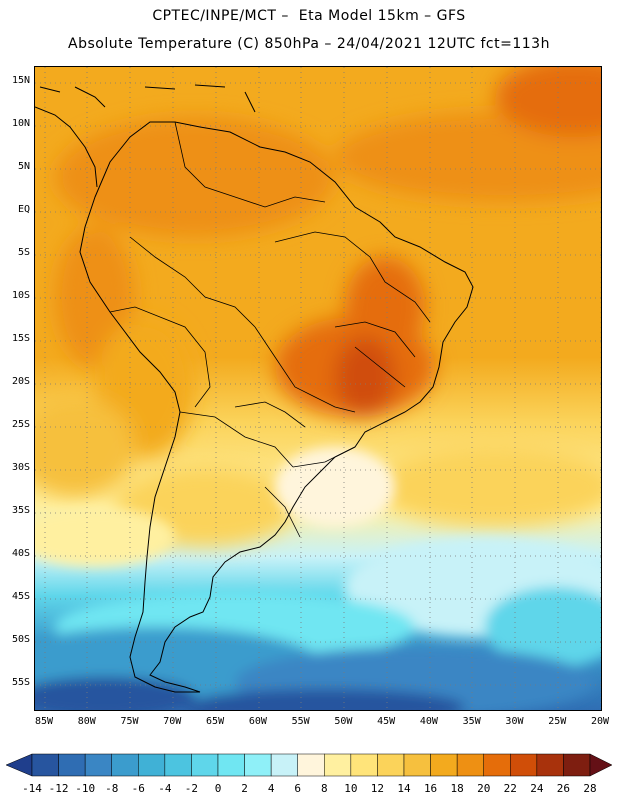 This screenshot has height=800, width=618. I want to click on caribbean-islands, so click(200, 98).